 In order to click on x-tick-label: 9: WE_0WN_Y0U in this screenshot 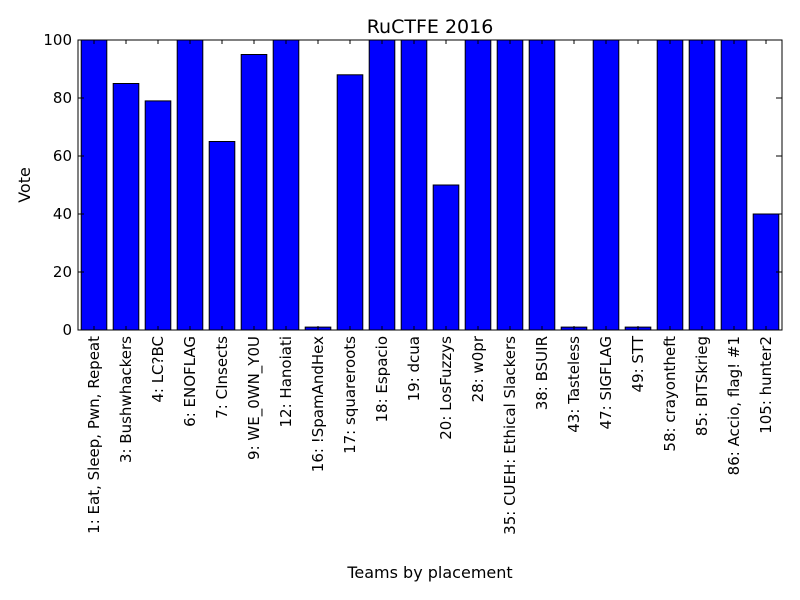, I will do `click(254, 398)`.